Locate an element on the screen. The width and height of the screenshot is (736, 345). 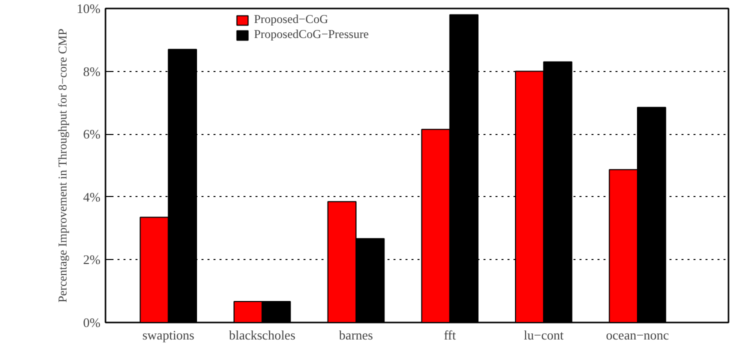
x-tick-label: ocean−nonc is located at coordinates (638, 335).